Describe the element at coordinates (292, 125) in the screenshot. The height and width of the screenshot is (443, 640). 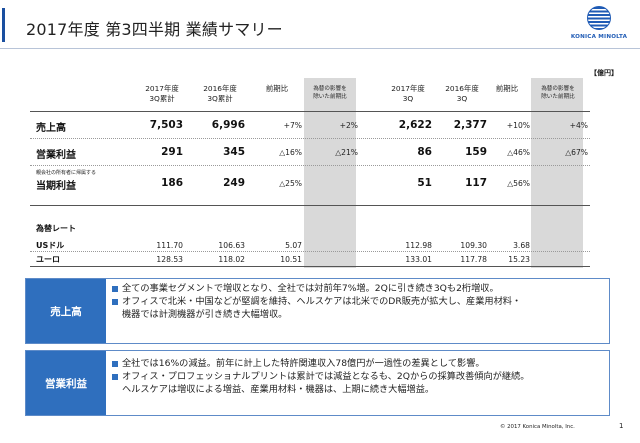
I see `table-cell: +7%` at that location.